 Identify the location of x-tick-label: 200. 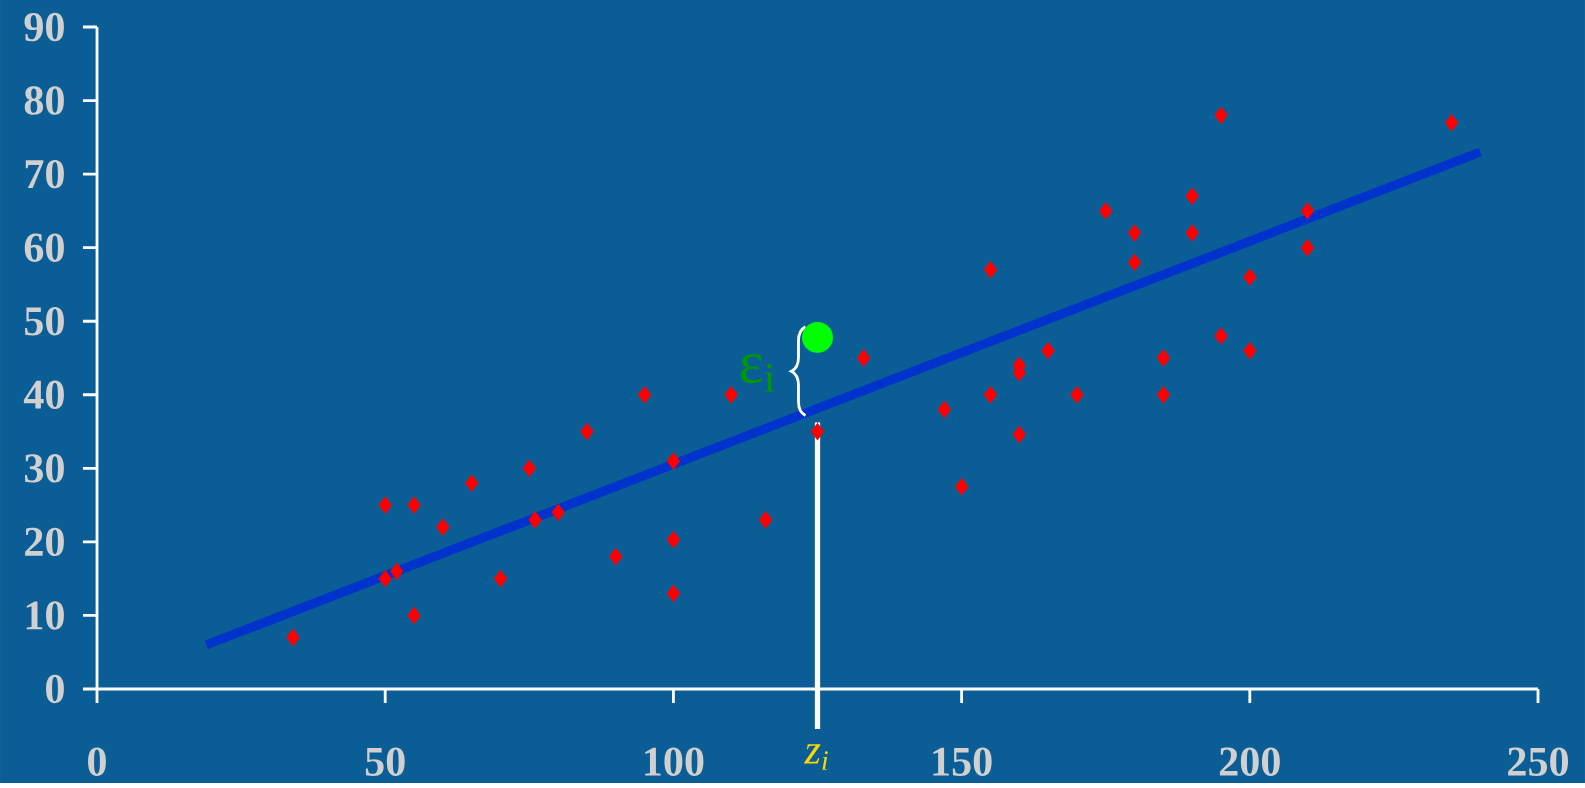
(1249, 762).